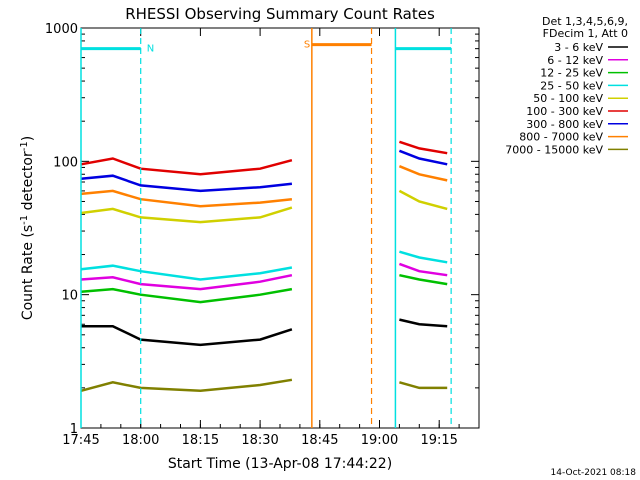  What do you see at coordinates (379, 440) in the screenshot?
I see `x-tick-label: 19:00` at bounding box center [379, 440].